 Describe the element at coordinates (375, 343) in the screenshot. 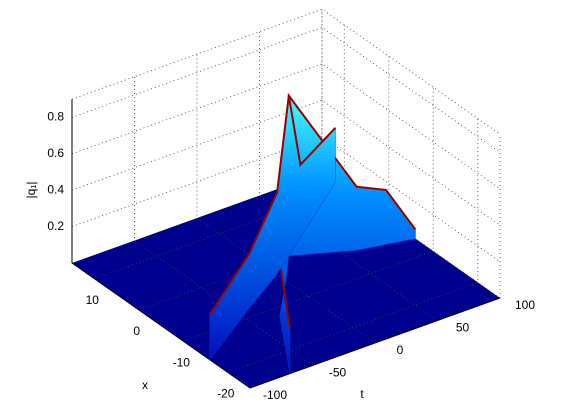

I see `t-axis-line` at that location.